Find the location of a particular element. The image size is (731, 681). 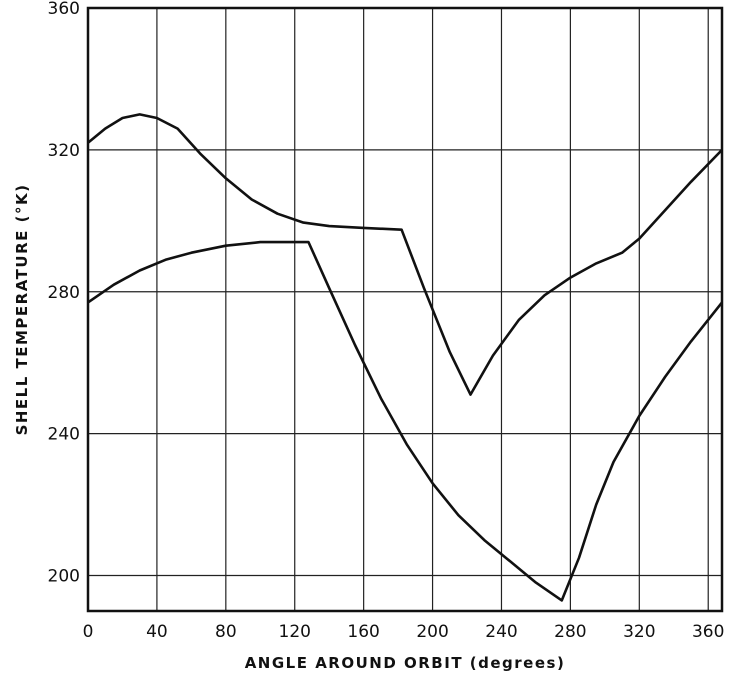

x-tick-label: 120 is located at coordinates (295, 632).